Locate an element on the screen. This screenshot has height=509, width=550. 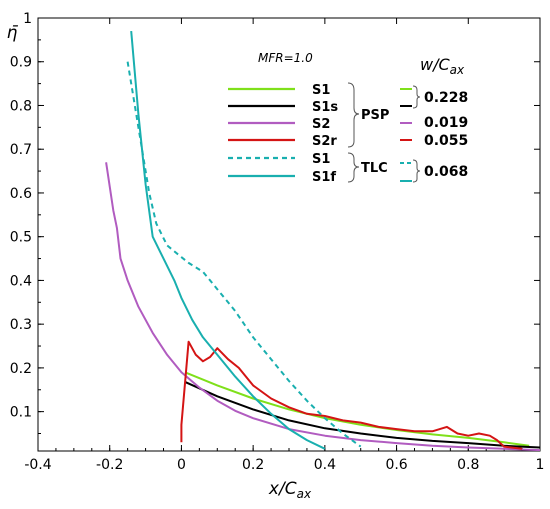
legend-label-5: S1f is located at coordinates (324, 177).